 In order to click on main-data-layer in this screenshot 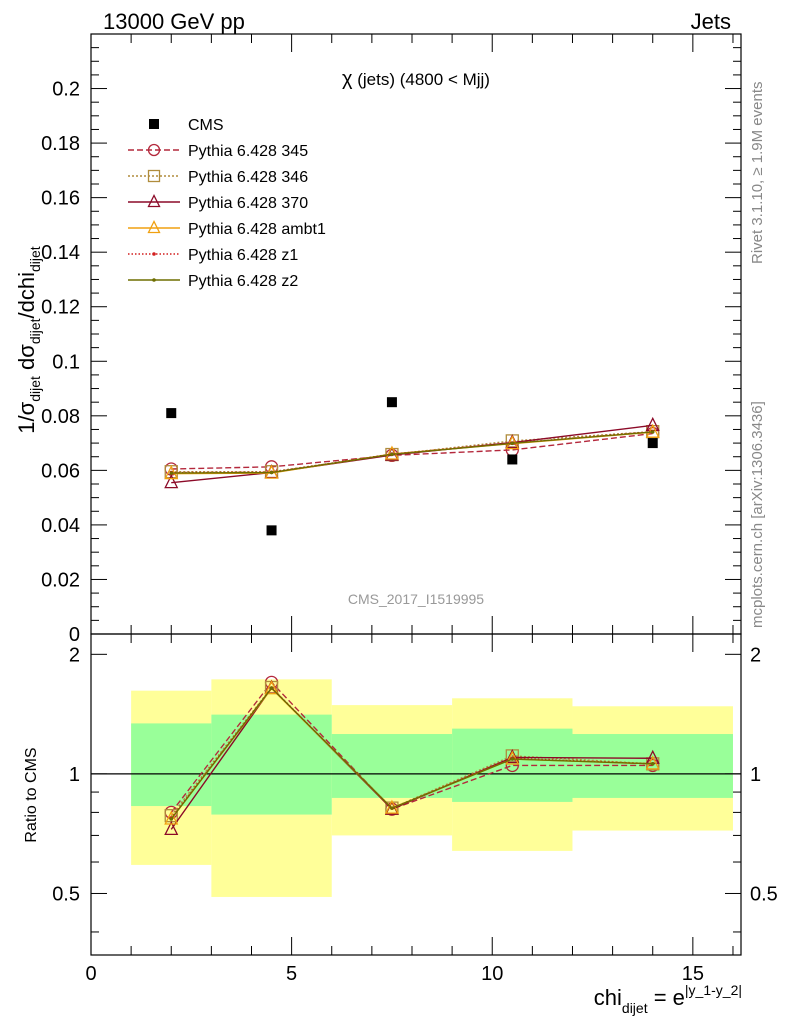, I will do `click(412, 466)`.